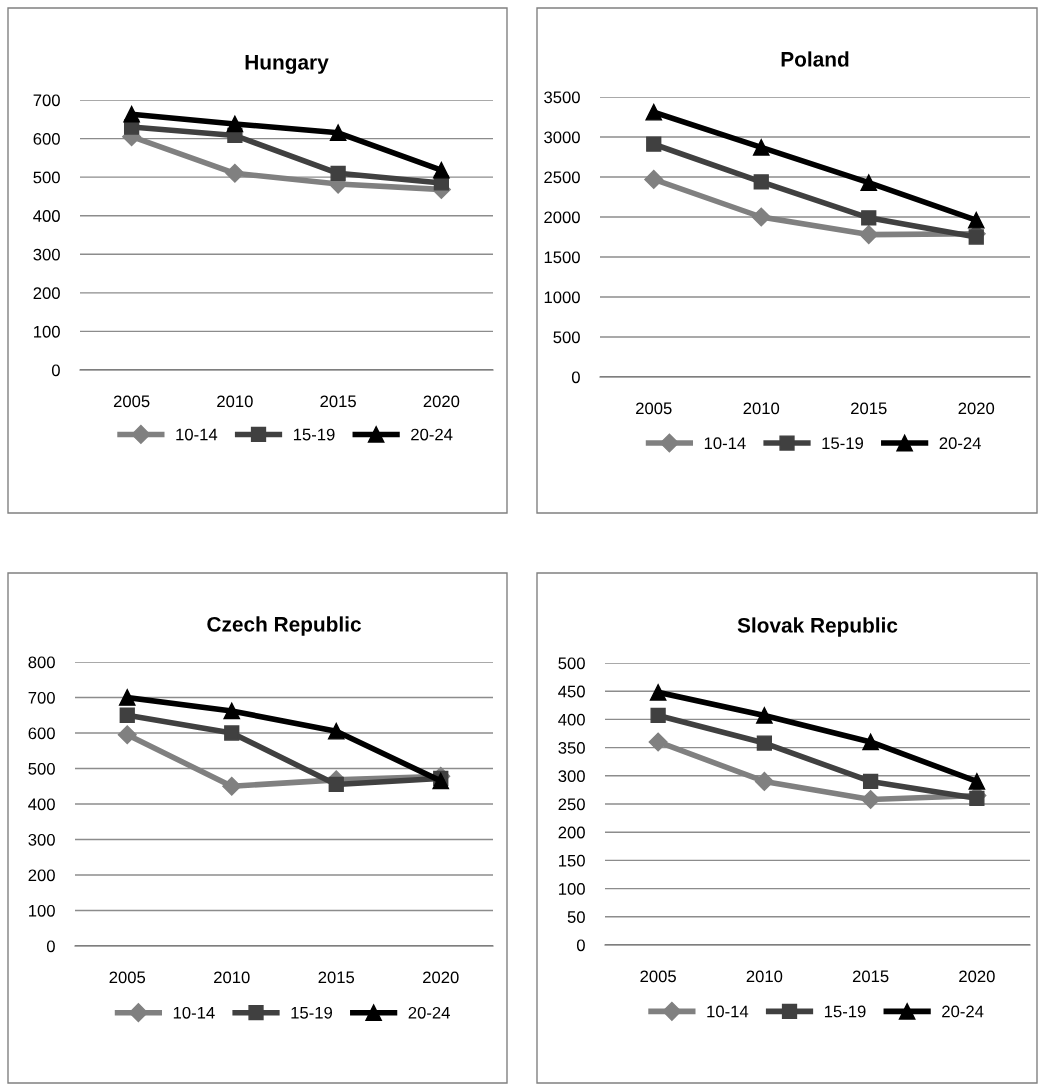 The width and height of the screenshot is (1045, 1091). Describe the element at coordinates (571, 691) in the screenshot. I see `y-tick-label: 450` at that location.